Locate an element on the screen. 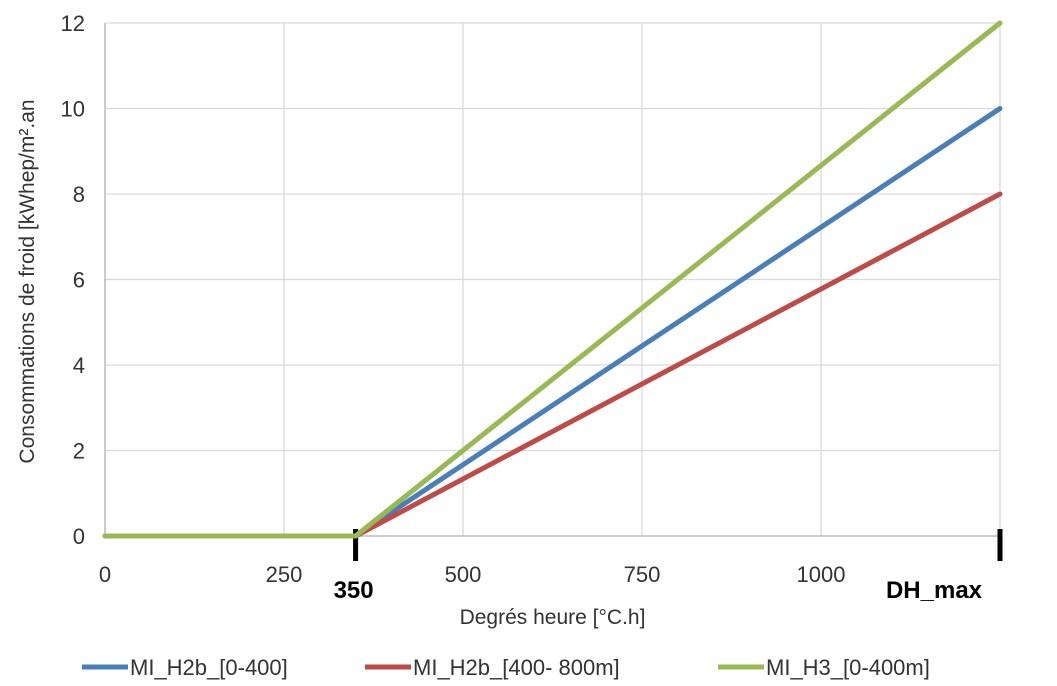 The width and height of the screenshot is (1057, 686). legend-label: MI_H3_[0-400m] is located at coordinates (848, 667).